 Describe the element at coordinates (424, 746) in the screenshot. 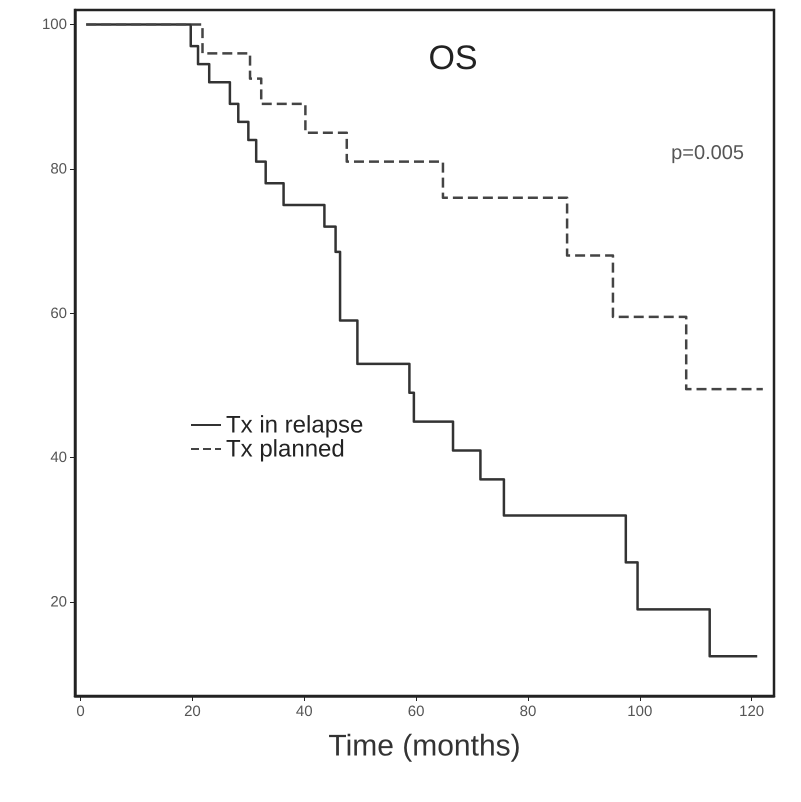

I see `x-axis-title: Time (months)` at that location.